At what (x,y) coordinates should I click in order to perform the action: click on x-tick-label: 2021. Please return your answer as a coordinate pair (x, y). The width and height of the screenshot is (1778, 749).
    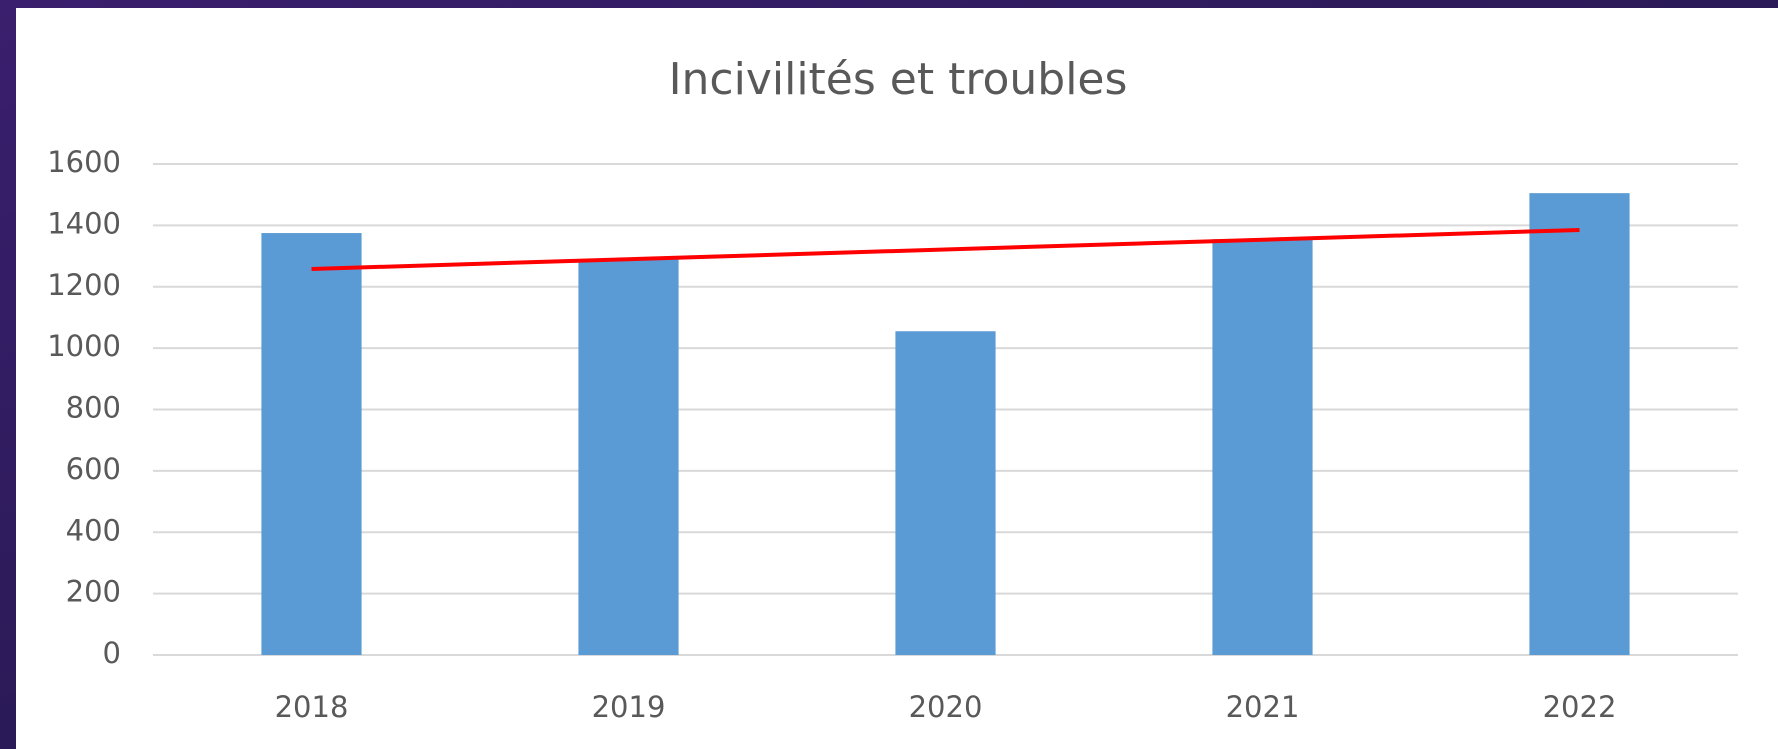
    Looking at the image, I should click on (1263, 707).